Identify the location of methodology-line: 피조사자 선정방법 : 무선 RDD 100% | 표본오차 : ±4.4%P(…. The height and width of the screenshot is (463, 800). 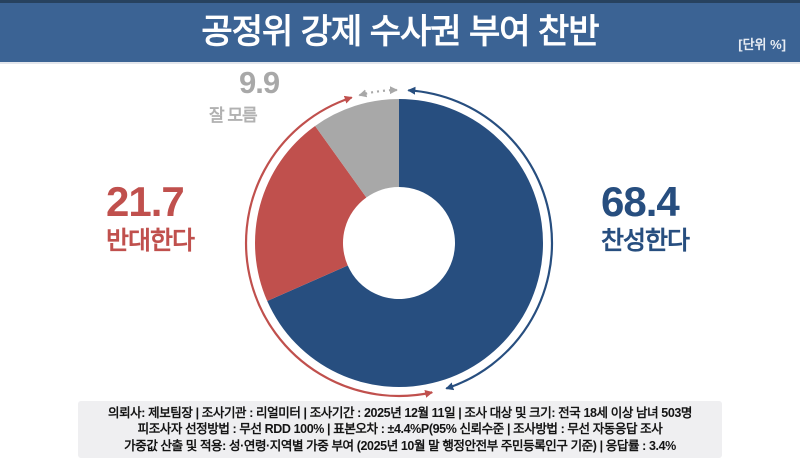
(400, 429).